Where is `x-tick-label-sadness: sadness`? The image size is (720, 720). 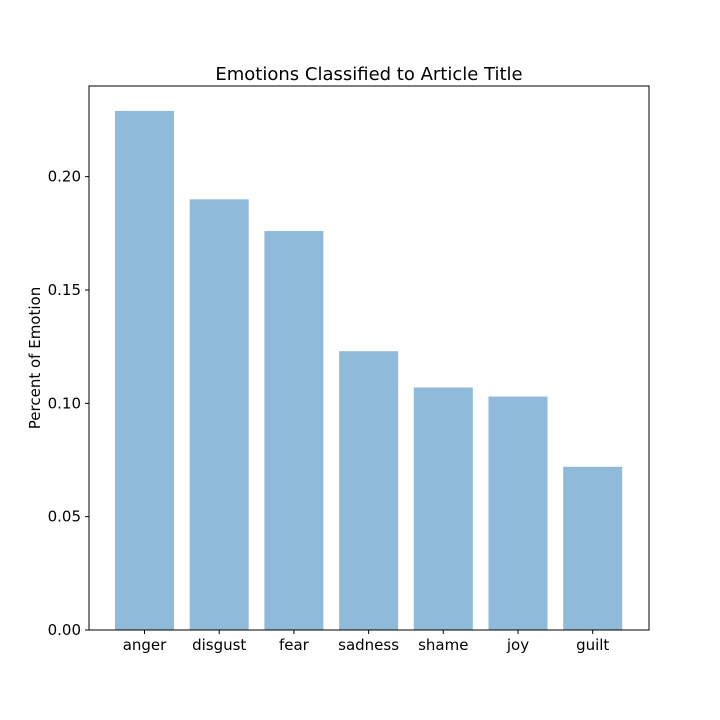 x-tick-label-sadness: sadness is located at coordinates (368, 645).